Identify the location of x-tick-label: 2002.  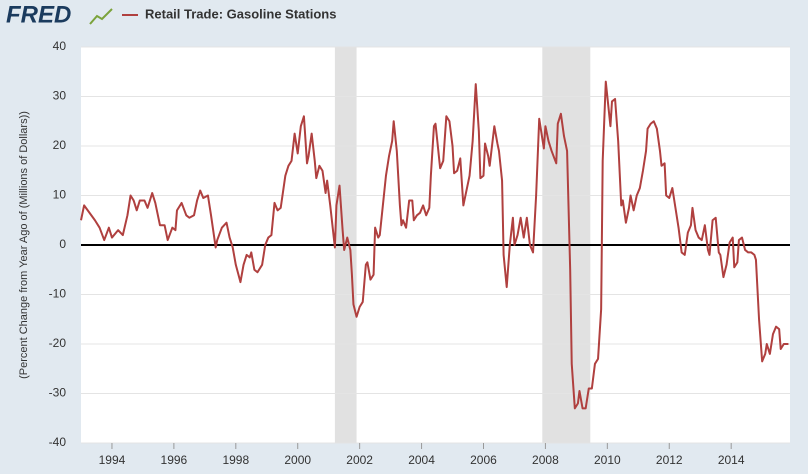
(359, 460).